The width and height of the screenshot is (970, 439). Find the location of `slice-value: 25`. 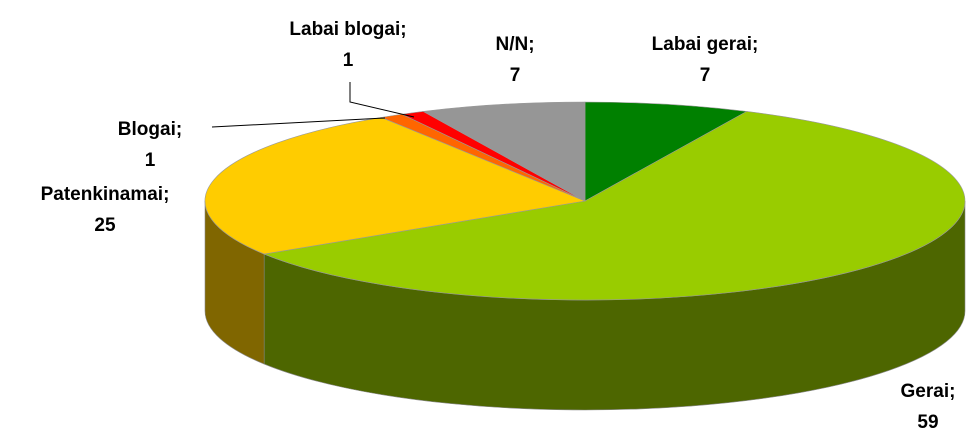

slice-value: 25 is located at coordinates (105, 225).